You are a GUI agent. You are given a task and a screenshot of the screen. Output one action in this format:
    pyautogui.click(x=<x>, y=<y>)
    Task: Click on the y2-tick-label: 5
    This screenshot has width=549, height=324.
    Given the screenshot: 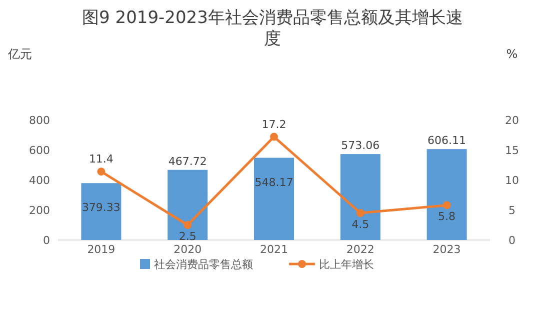 What is the action you would take?
    pyautogui.click(x=512, y=210)
    